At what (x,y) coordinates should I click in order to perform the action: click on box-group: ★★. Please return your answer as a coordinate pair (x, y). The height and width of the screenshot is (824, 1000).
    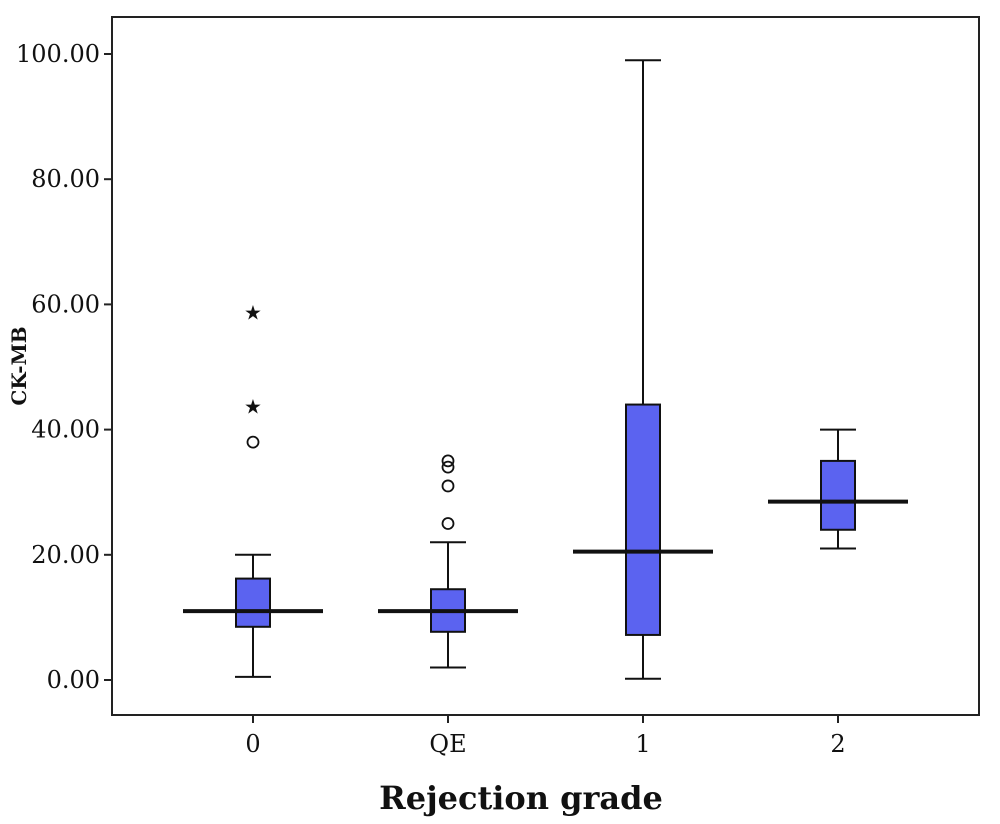
    Looking at the image, I should click on (253, 489).